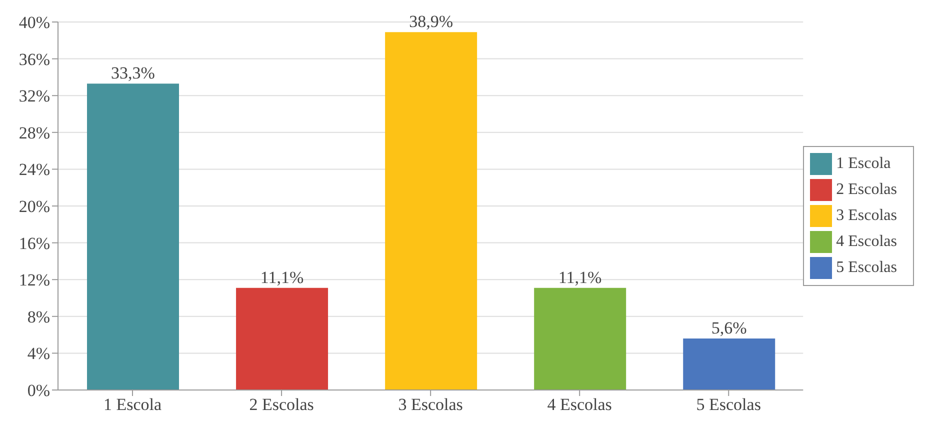  What do you see at coordinates (866, 189) in the screenshot?
I see `legend-label: 2 Escolas` at bounding box center [866, 189].